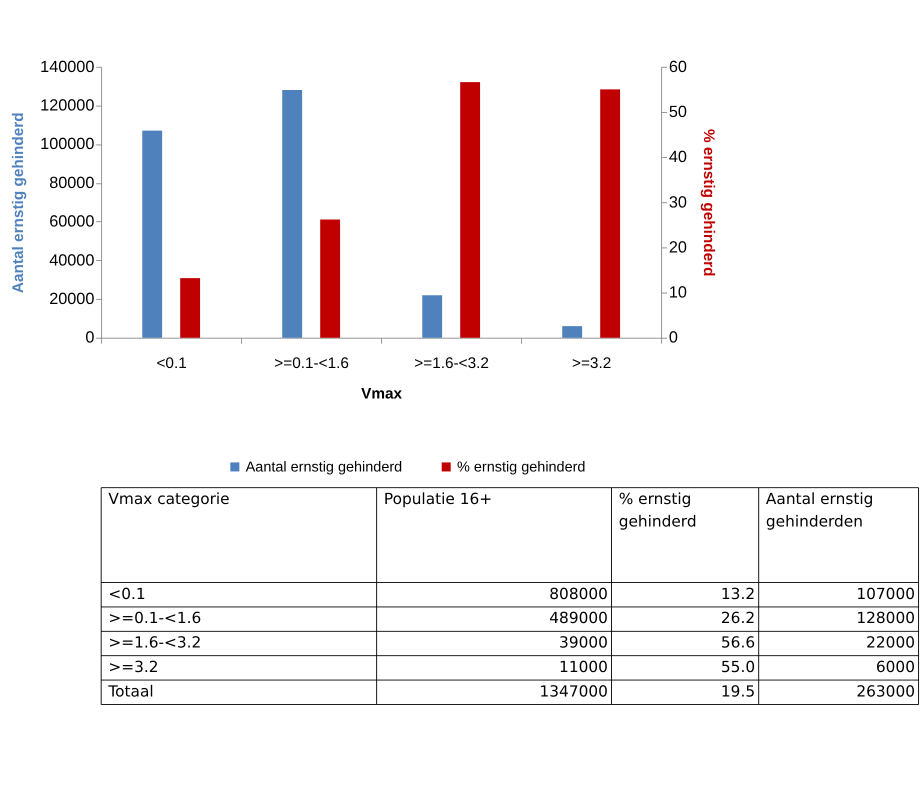 This screenshot has height=795, width=924. What do you see at coordinates (67, 67) in the screenshot?
I see `y-tick-label: 140000` at bounding box center [67, 67].